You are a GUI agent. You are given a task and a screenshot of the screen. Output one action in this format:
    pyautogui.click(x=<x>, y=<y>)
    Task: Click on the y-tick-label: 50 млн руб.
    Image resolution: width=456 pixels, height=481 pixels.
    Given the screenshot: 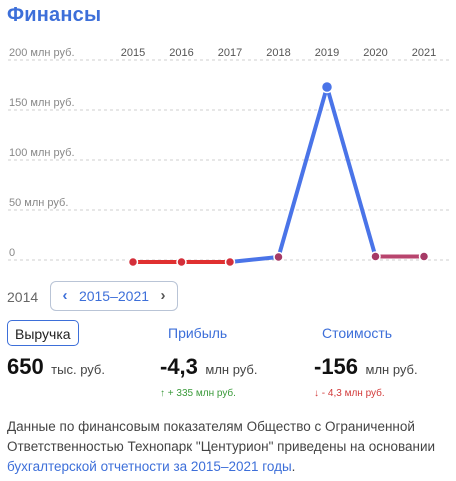 What is the action you would take?
    pyautogui.click(x=38, y=203)
    